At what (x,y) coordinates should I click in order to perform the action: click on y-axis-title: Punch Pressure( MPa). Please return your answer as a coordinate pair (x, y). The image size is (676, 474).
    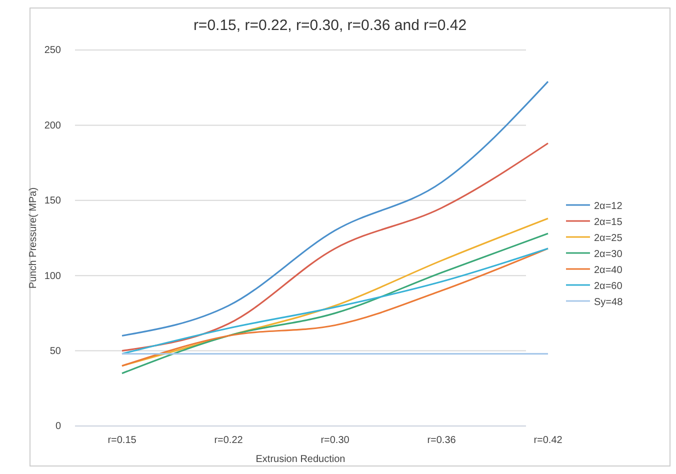
    Looking at the image, I should click on (33, 238).